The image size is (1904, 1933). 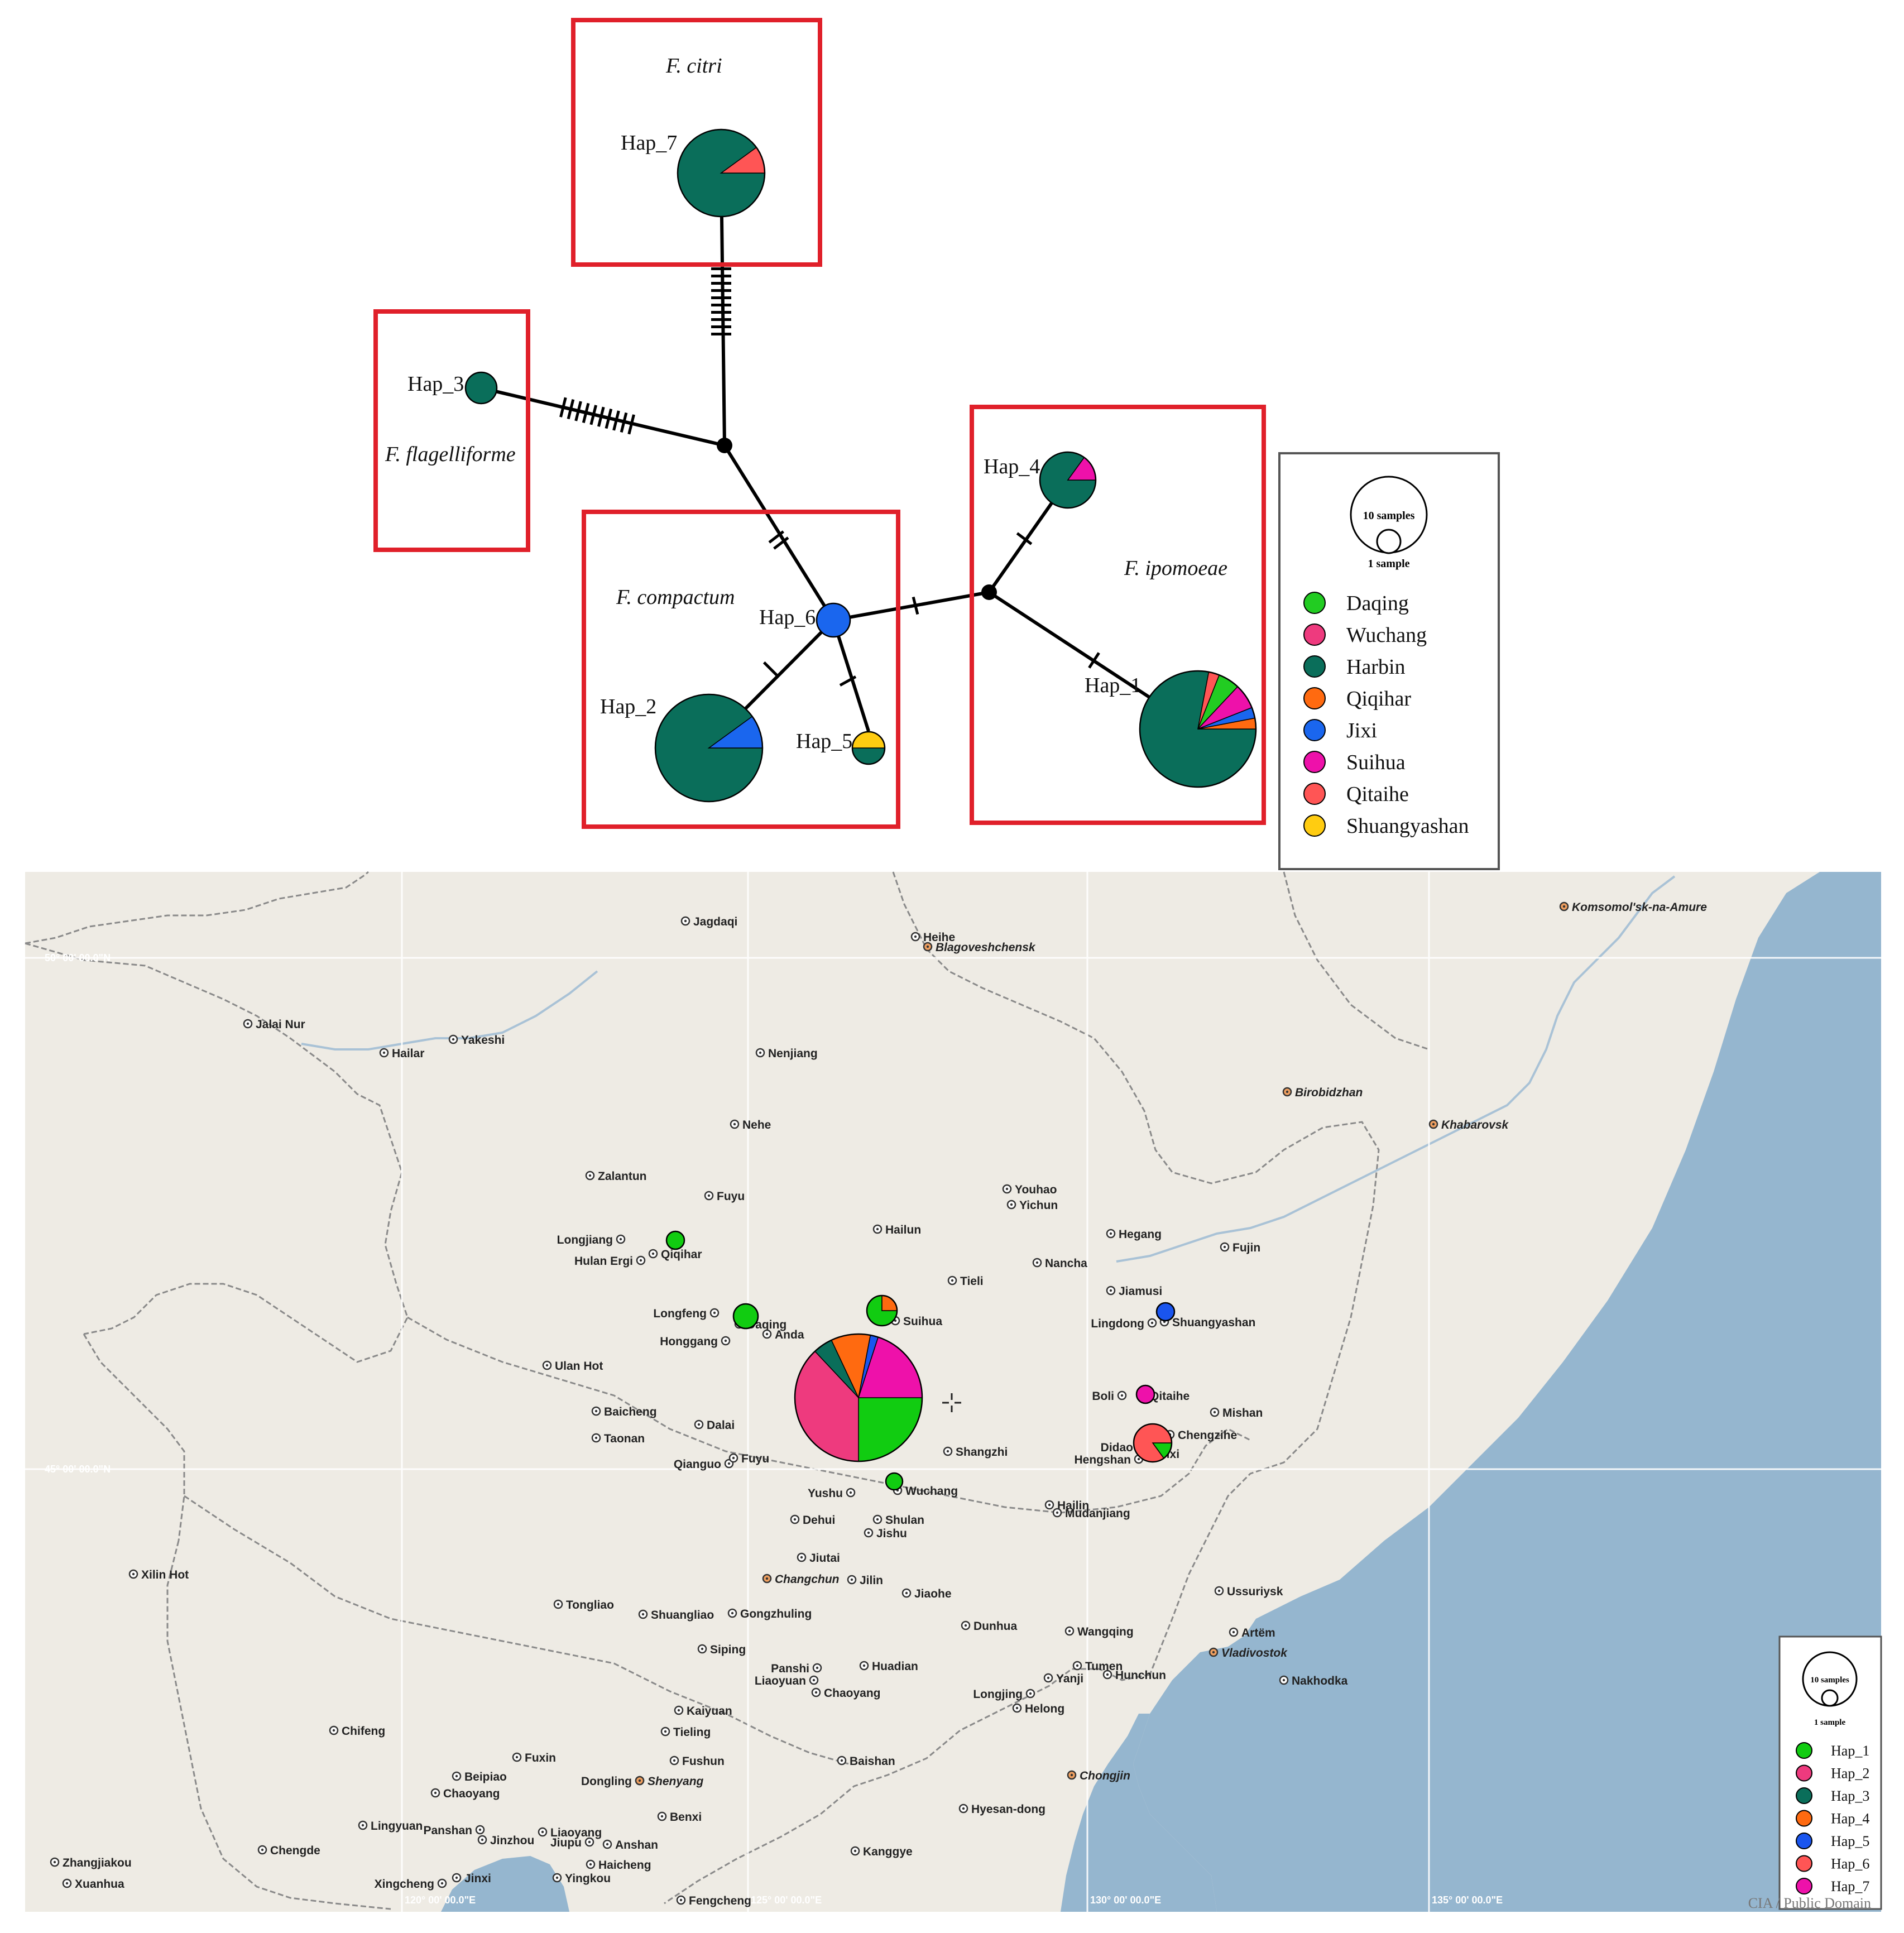 I want to click on city-label: Honggang, so click(x=689, y=1341).